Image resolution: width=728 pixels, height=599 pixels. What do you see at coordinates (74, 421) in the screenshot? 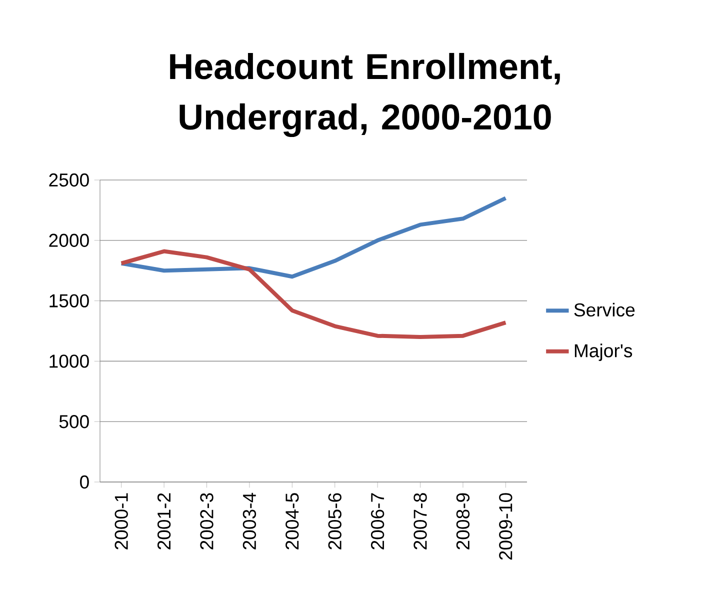
I see `y-tick-label: 500` at bounding box center [74, 421].